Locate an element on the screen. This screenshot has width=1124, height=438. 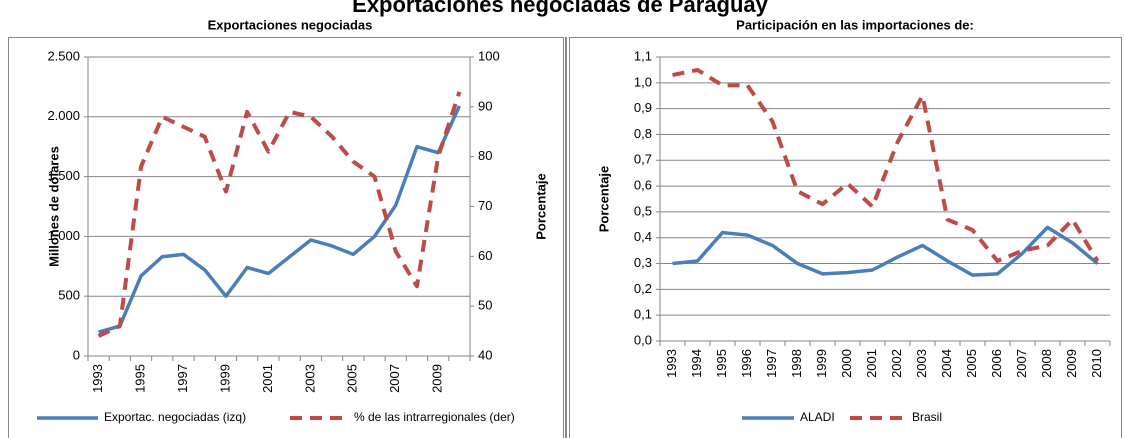
legend-label: Exportac. negociadas (izq) is located at coordinates (175, 417).